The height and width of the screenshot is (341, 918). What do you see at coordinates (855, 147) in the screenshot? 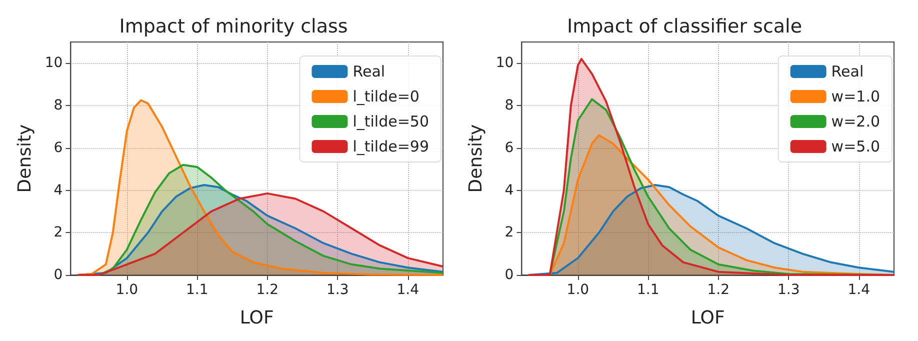
I see `legend-label: w=5.0` at bounding box center [855, 147].